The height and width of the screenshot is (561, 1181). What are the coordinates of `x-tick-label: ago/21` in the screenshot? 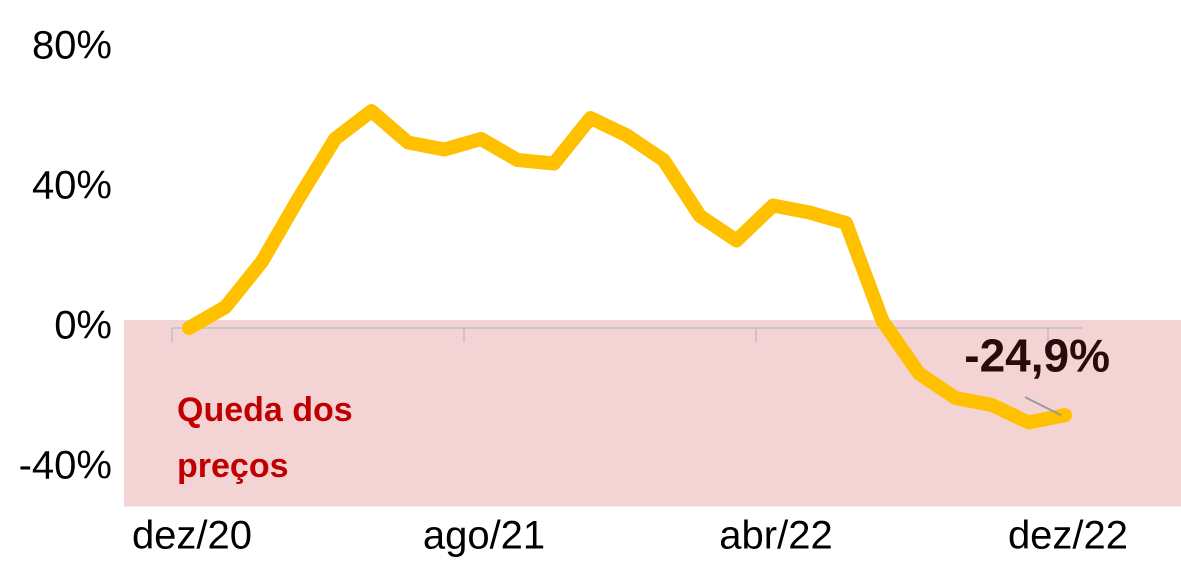 It's located at (484, 536).